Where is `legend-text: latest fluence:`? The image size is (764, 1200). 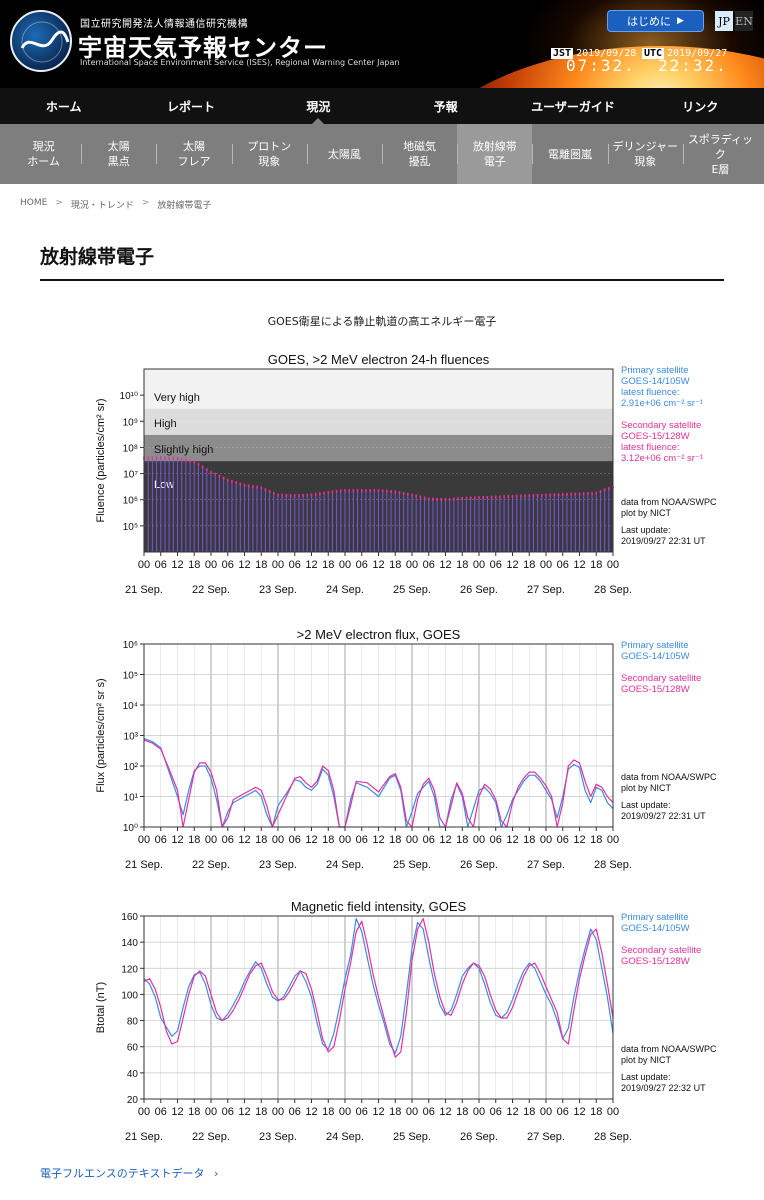 legend-text: latest fluence: is located at coordinates (650, 392).